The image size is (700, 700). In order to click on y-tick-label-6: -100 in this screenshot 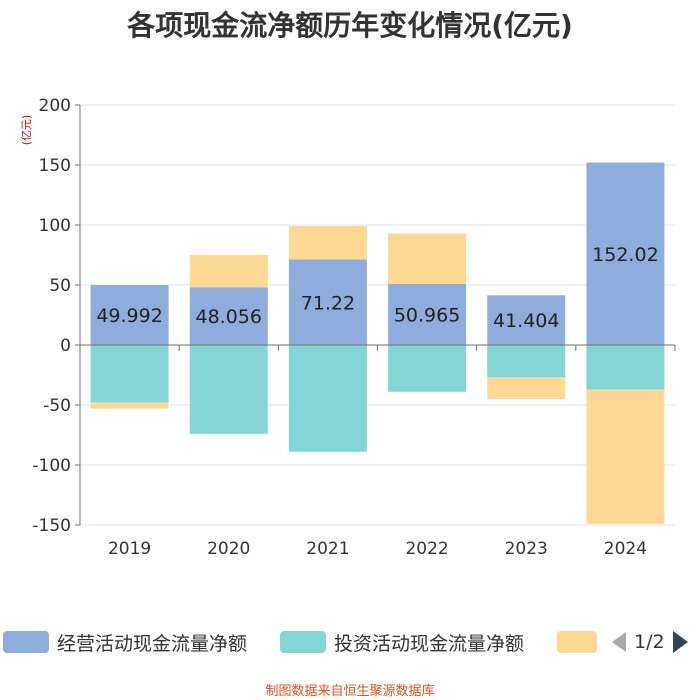, I will do `click(51, 466)`.